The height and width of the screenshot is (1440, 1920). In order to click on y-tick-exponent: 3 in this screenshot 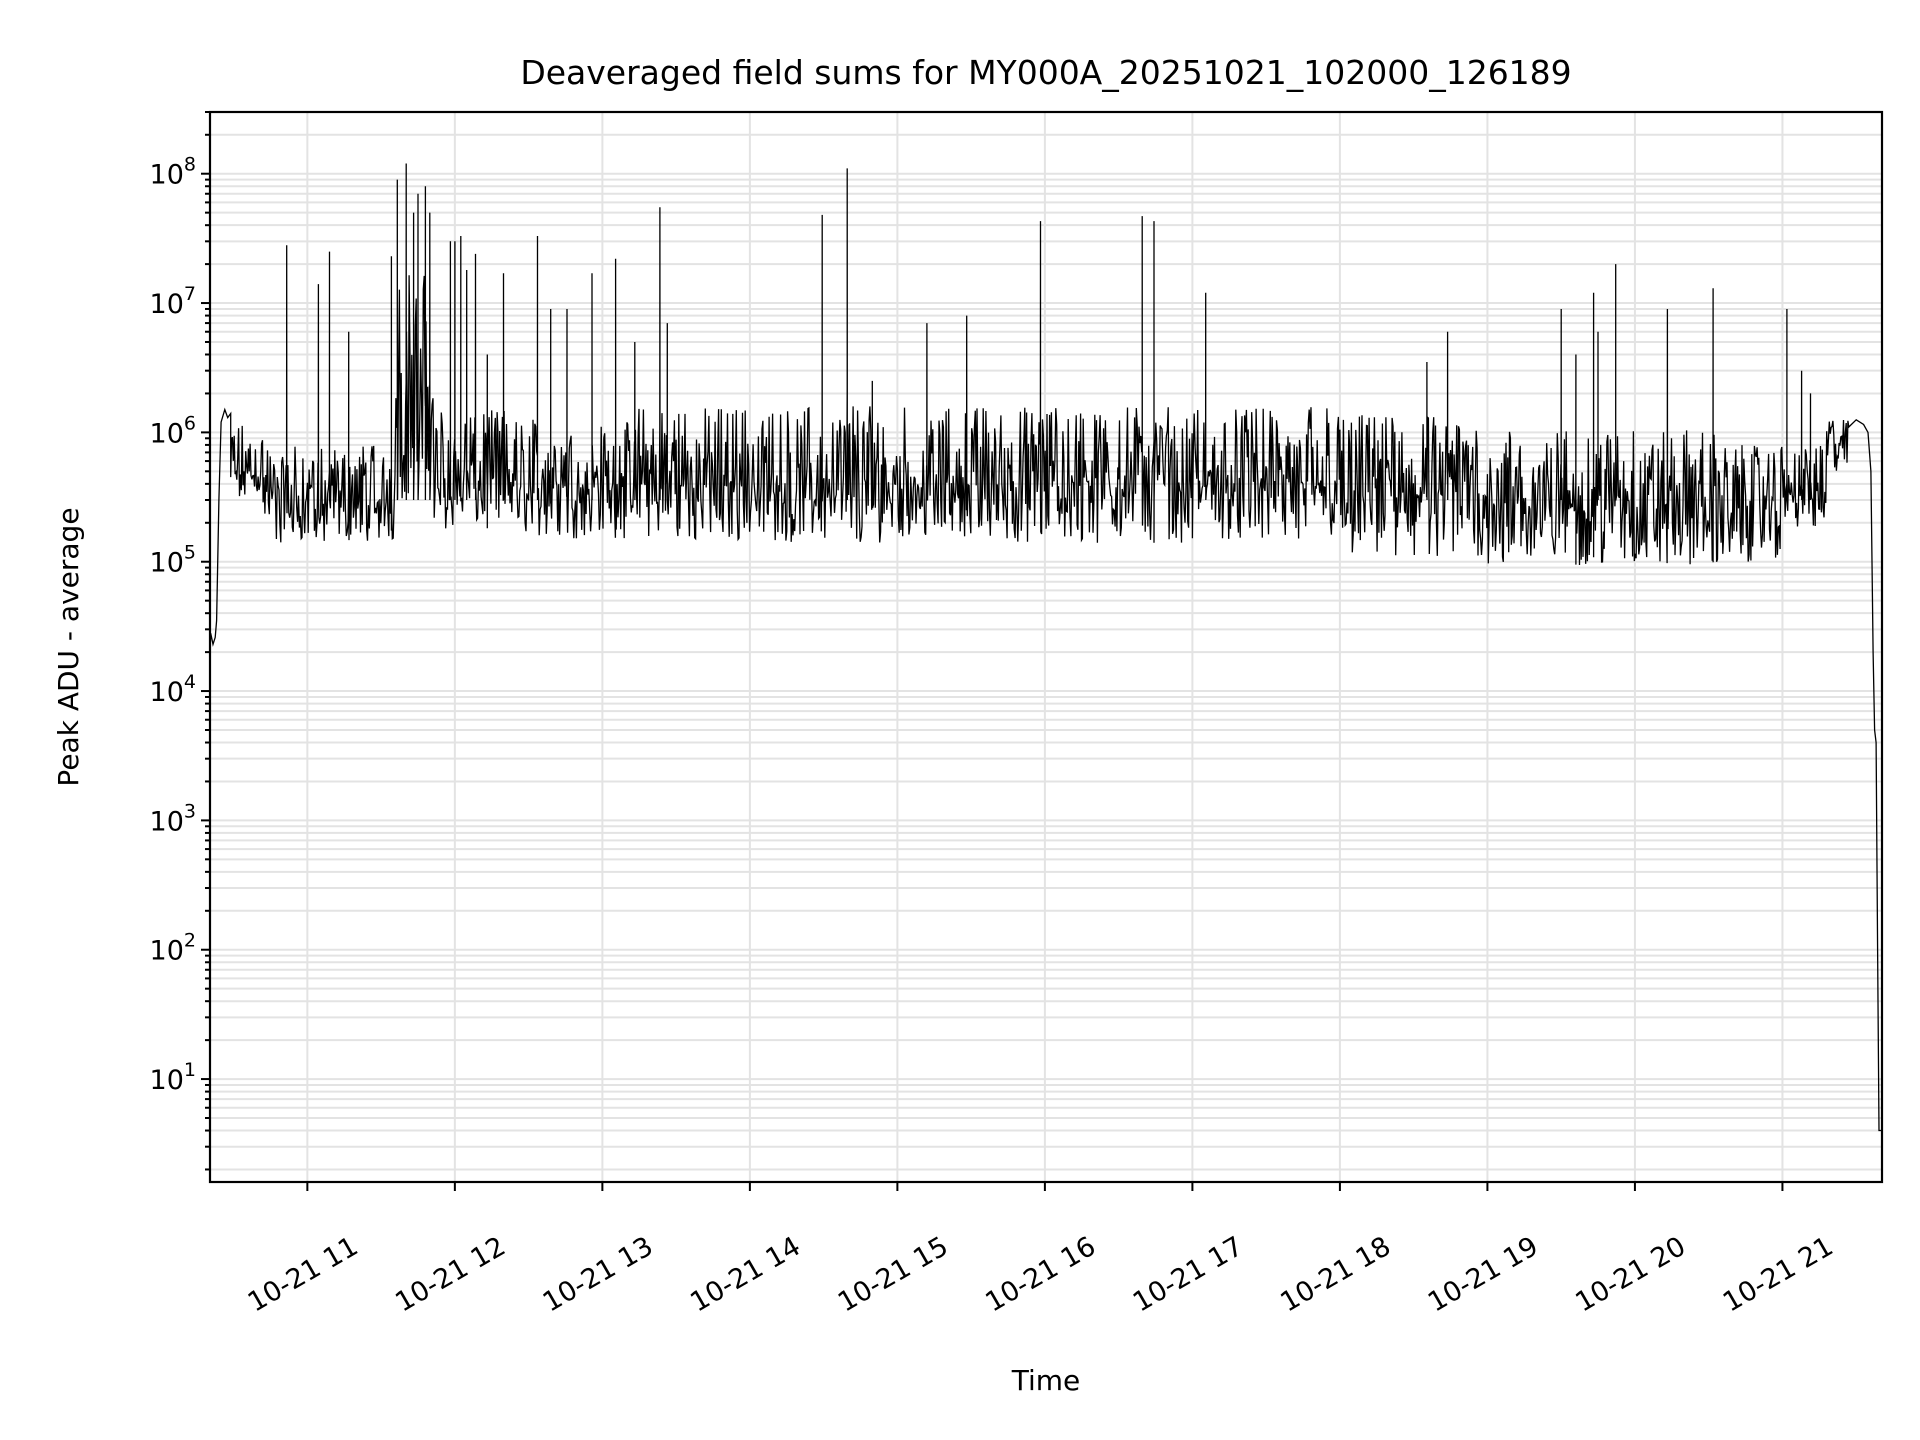, I will do `click(190, 811)`.